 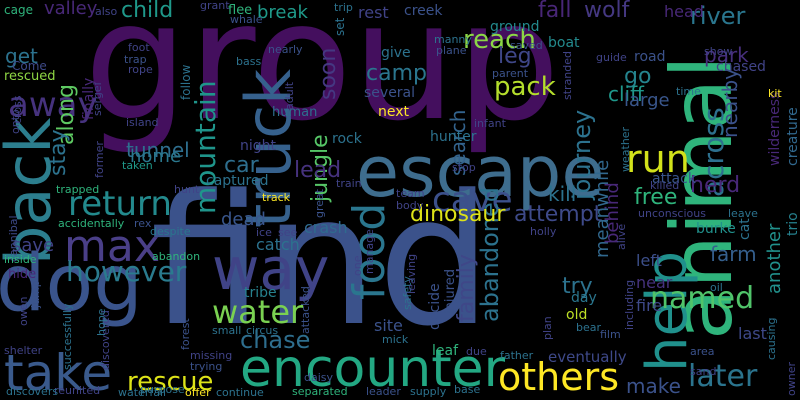 I want to click on word: chased, so click(x=741, y=67).